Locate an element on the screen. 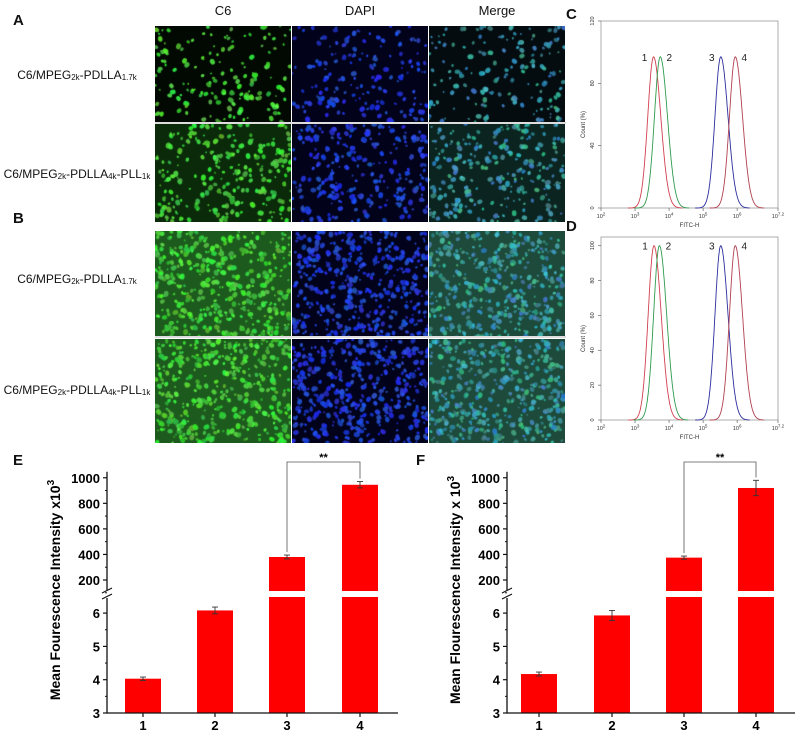 The image size is (800, 738). micrograph-dapi-row3 is located at coordinates (360, 284).